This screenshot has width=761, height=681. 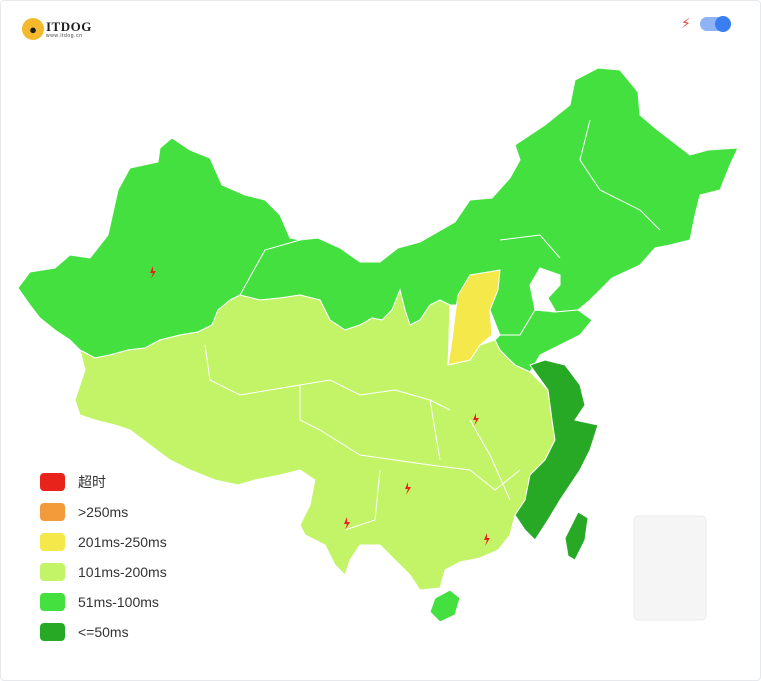 I want to click on legend-item-51-100: 51ms-100ms, so click(x=120, y=602).